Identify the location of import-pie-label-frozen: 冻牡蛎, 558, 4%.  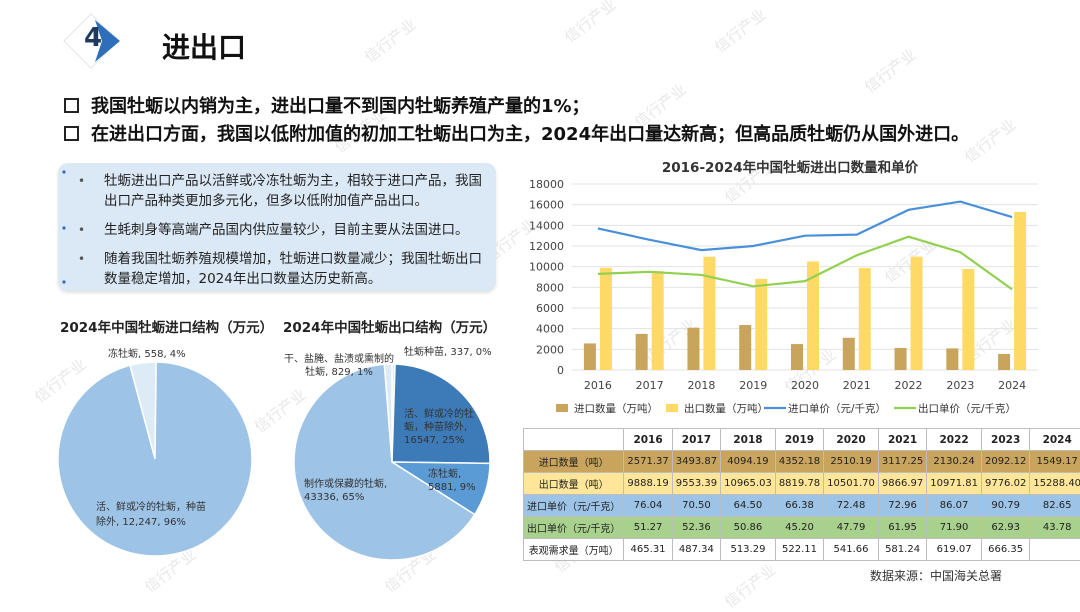
(147, 354).